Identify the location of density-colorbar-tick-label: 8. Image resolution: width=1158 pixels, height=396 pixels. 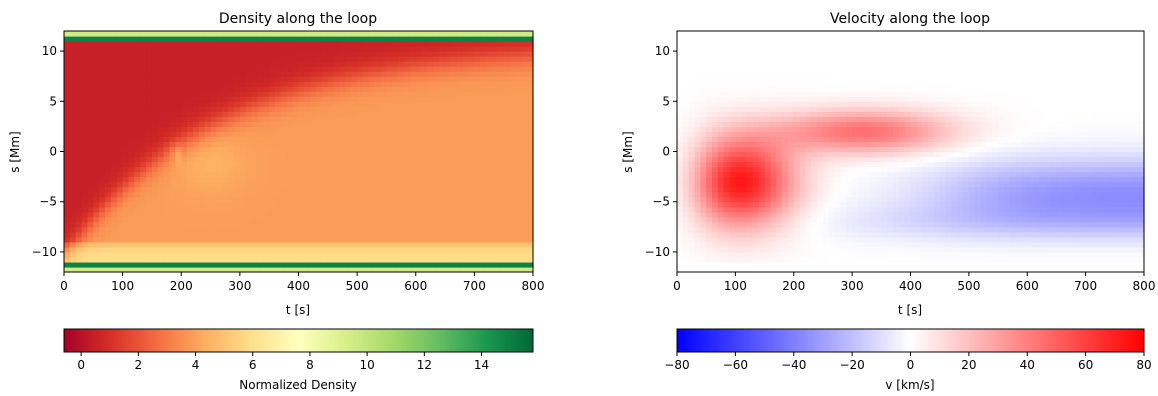
(310, 365).